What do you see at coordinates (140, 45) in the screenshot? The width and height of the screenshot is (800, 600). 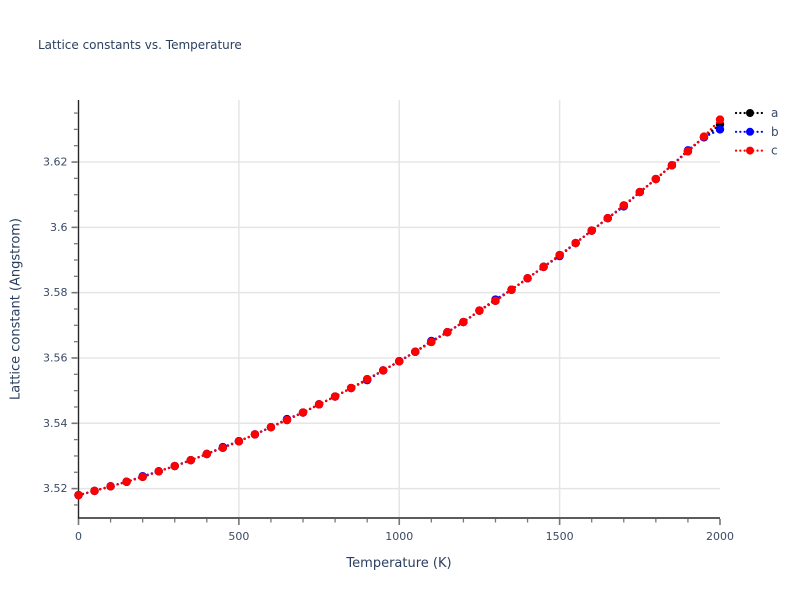 I see `chart-title: Lattice constants vs. Temperature` at bounding box center [140, 45].